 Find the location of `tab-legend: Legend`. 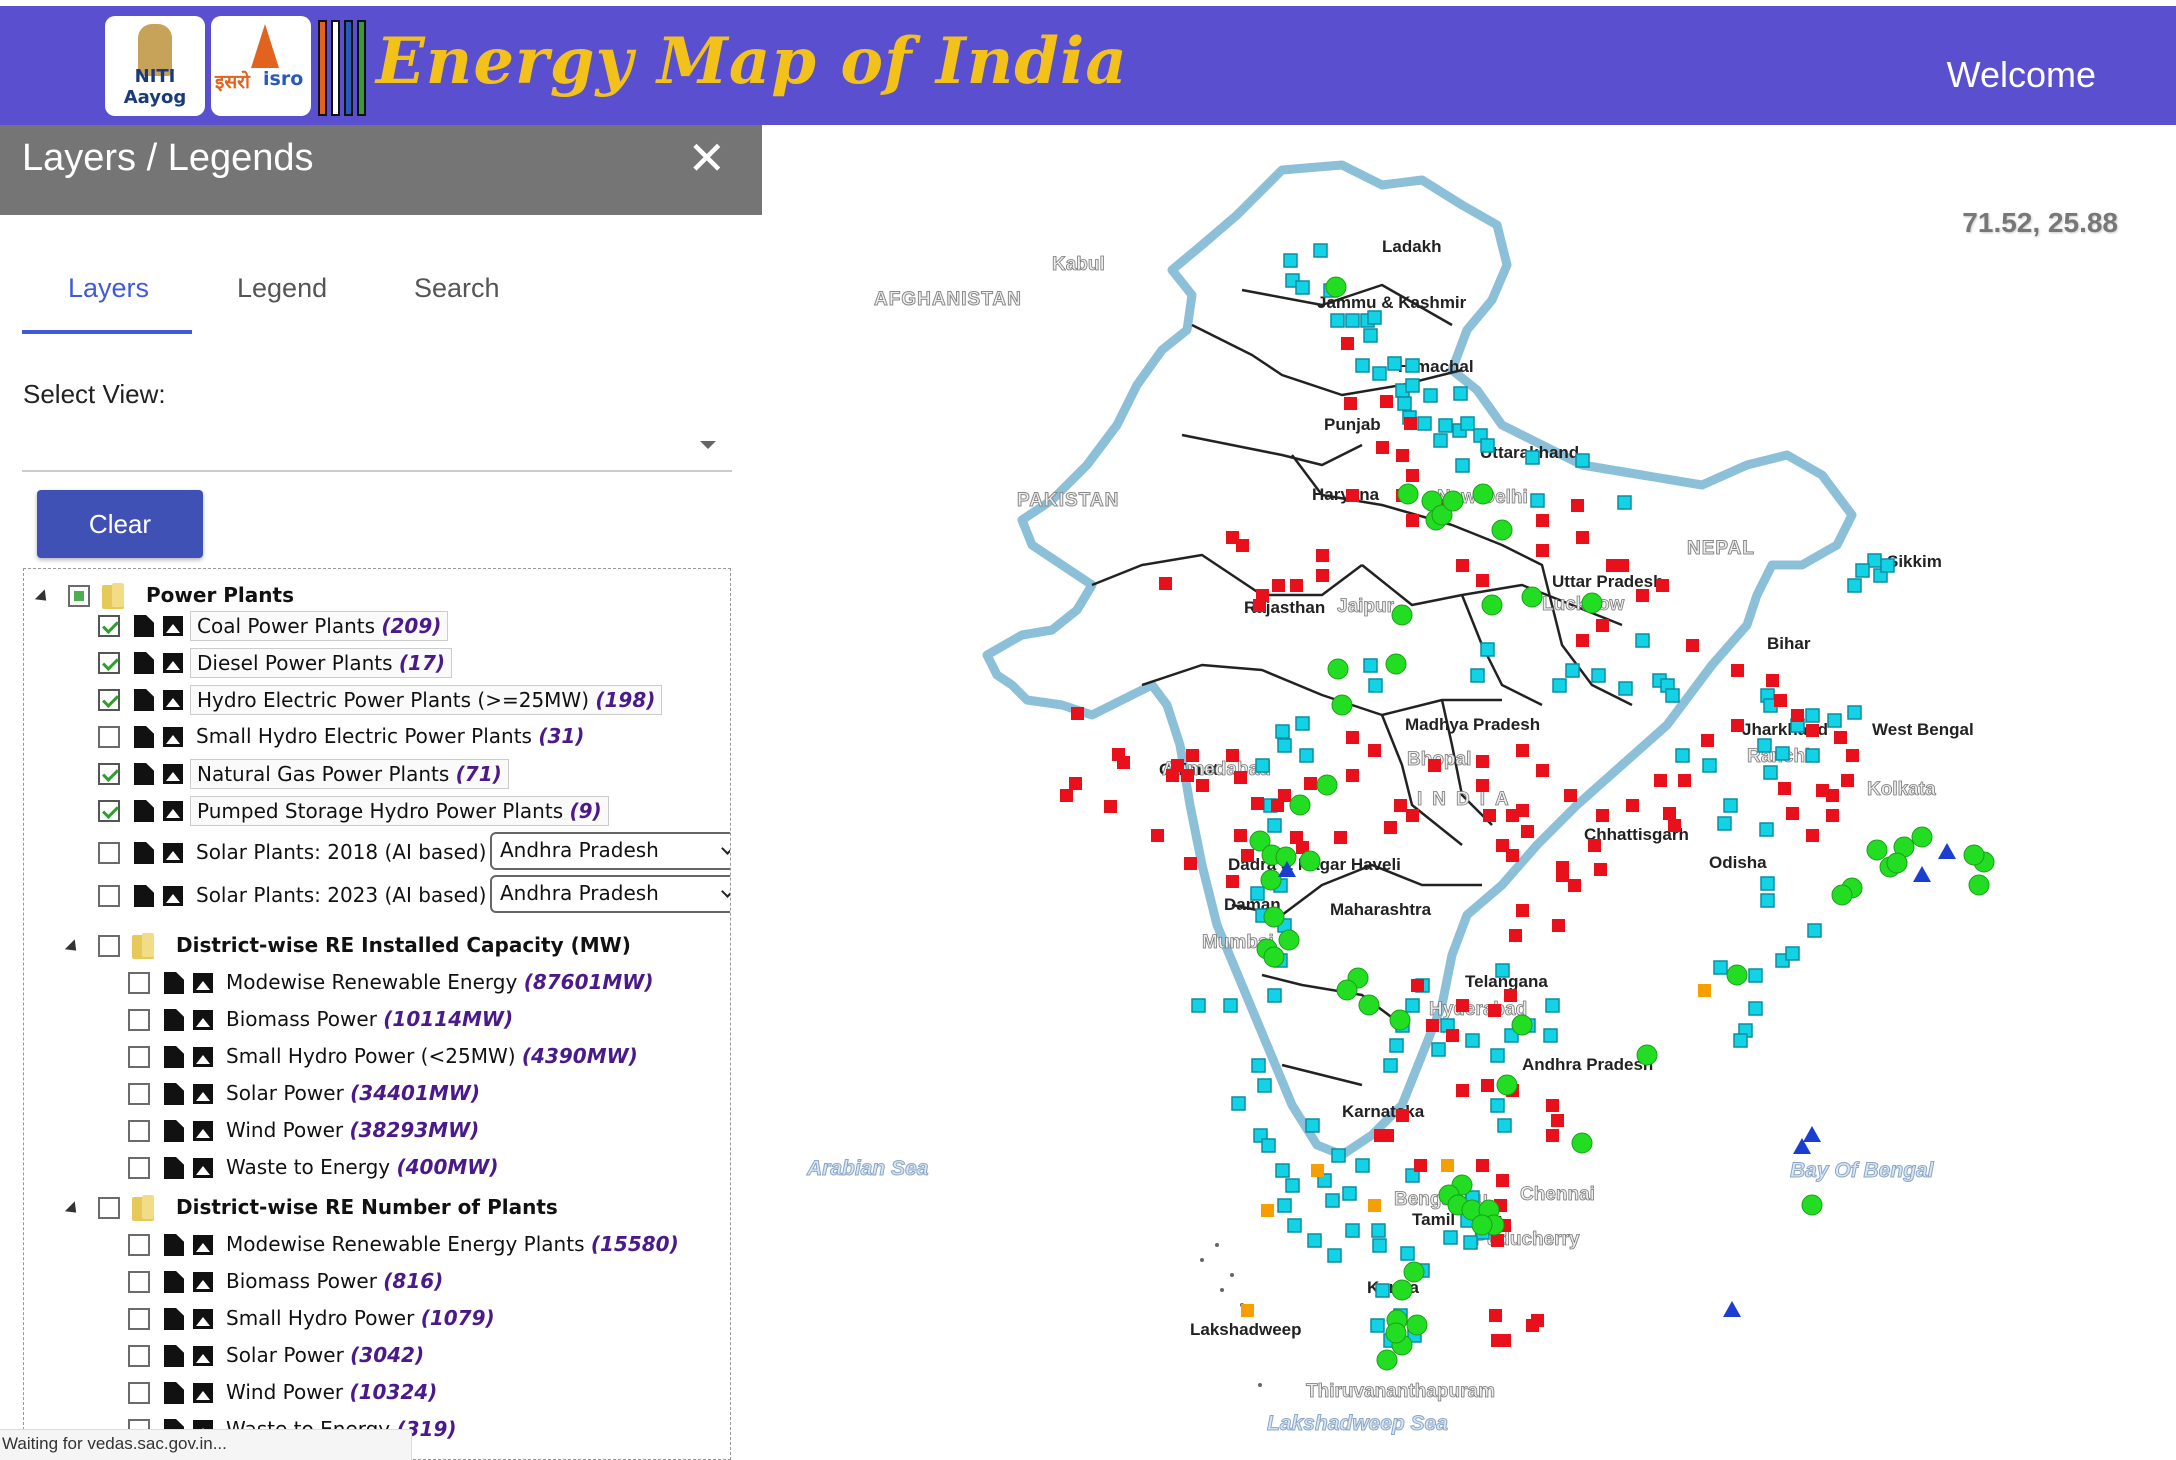

tab-legend: Legend is located at coordinates (282, 288).